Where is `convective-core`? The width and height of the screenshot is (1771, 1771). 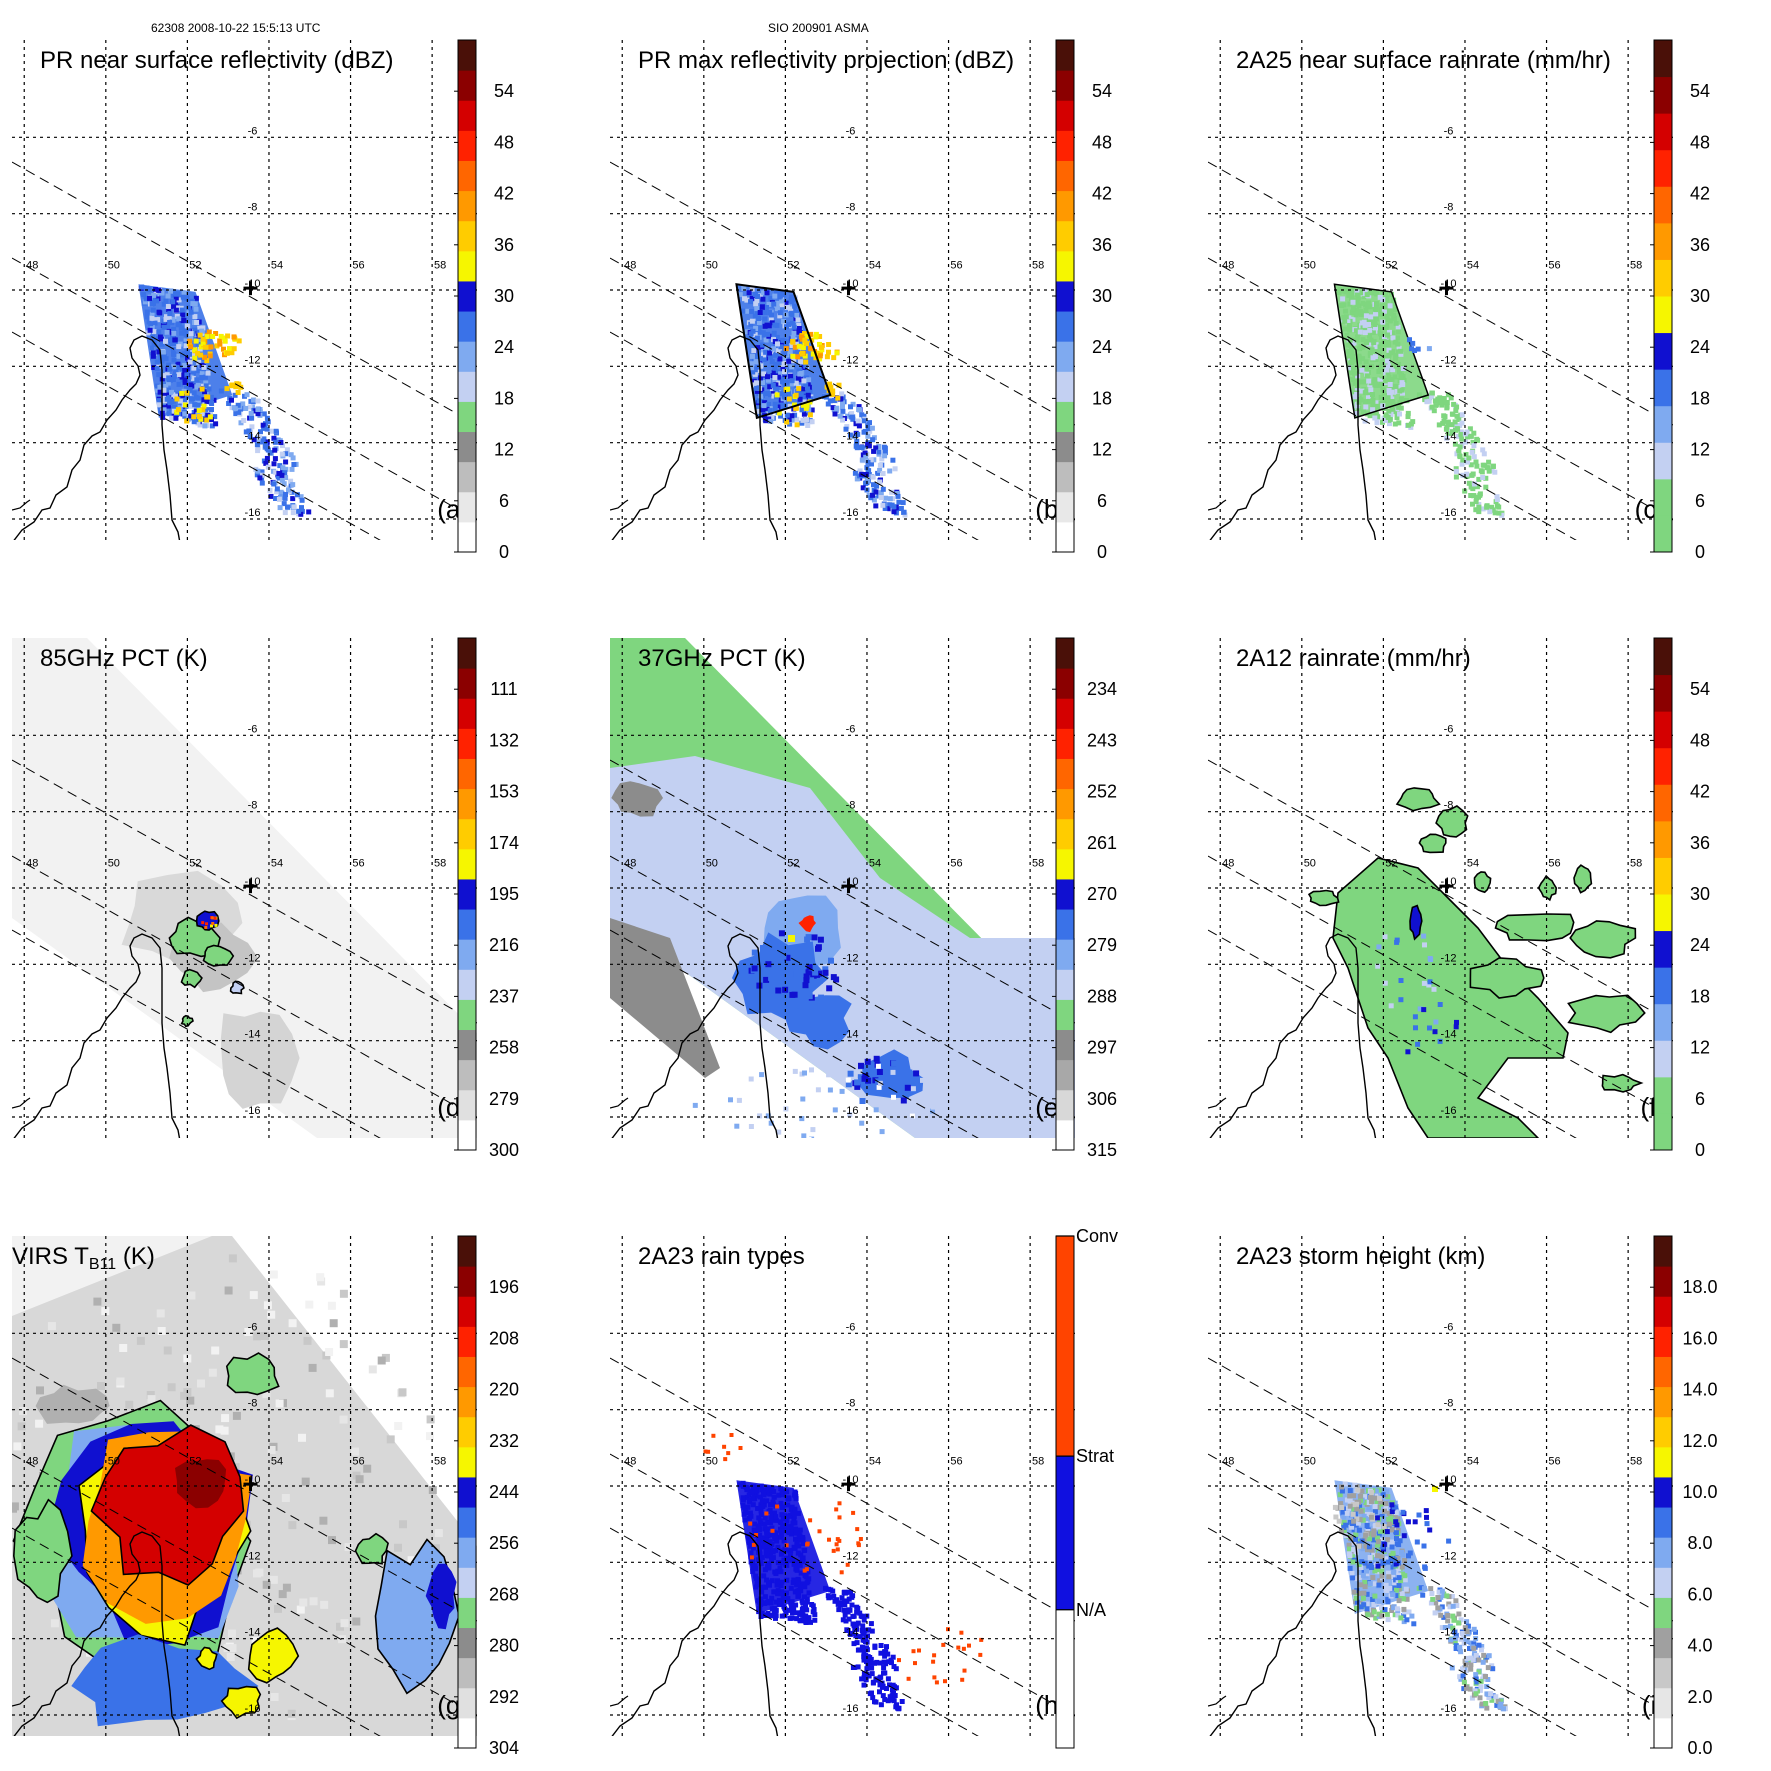
convective-core is located at coordinates (1416, 922).